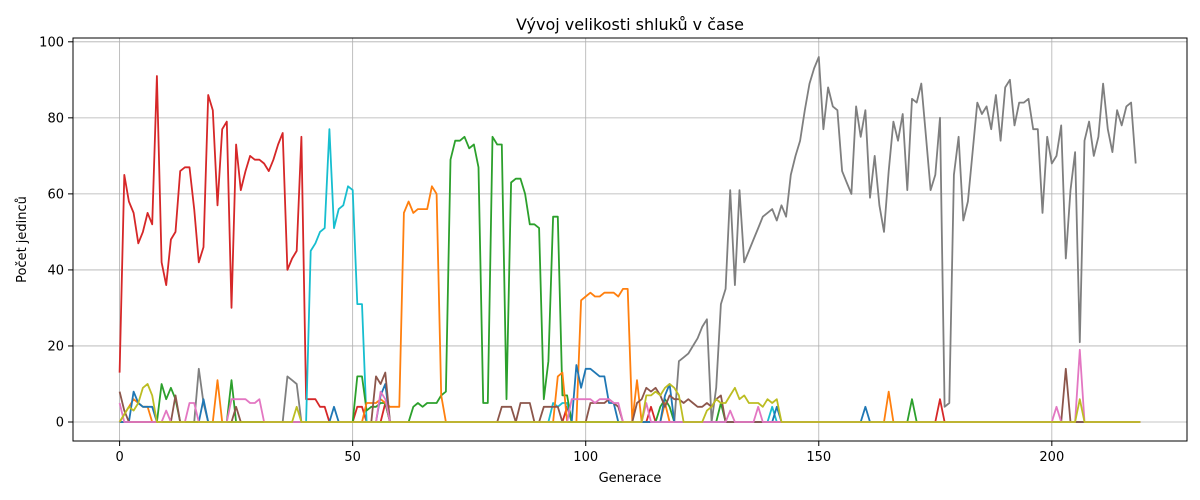 The image size is (1200, 500). I want to click on y-tick-label: 80, so click(55, 118).